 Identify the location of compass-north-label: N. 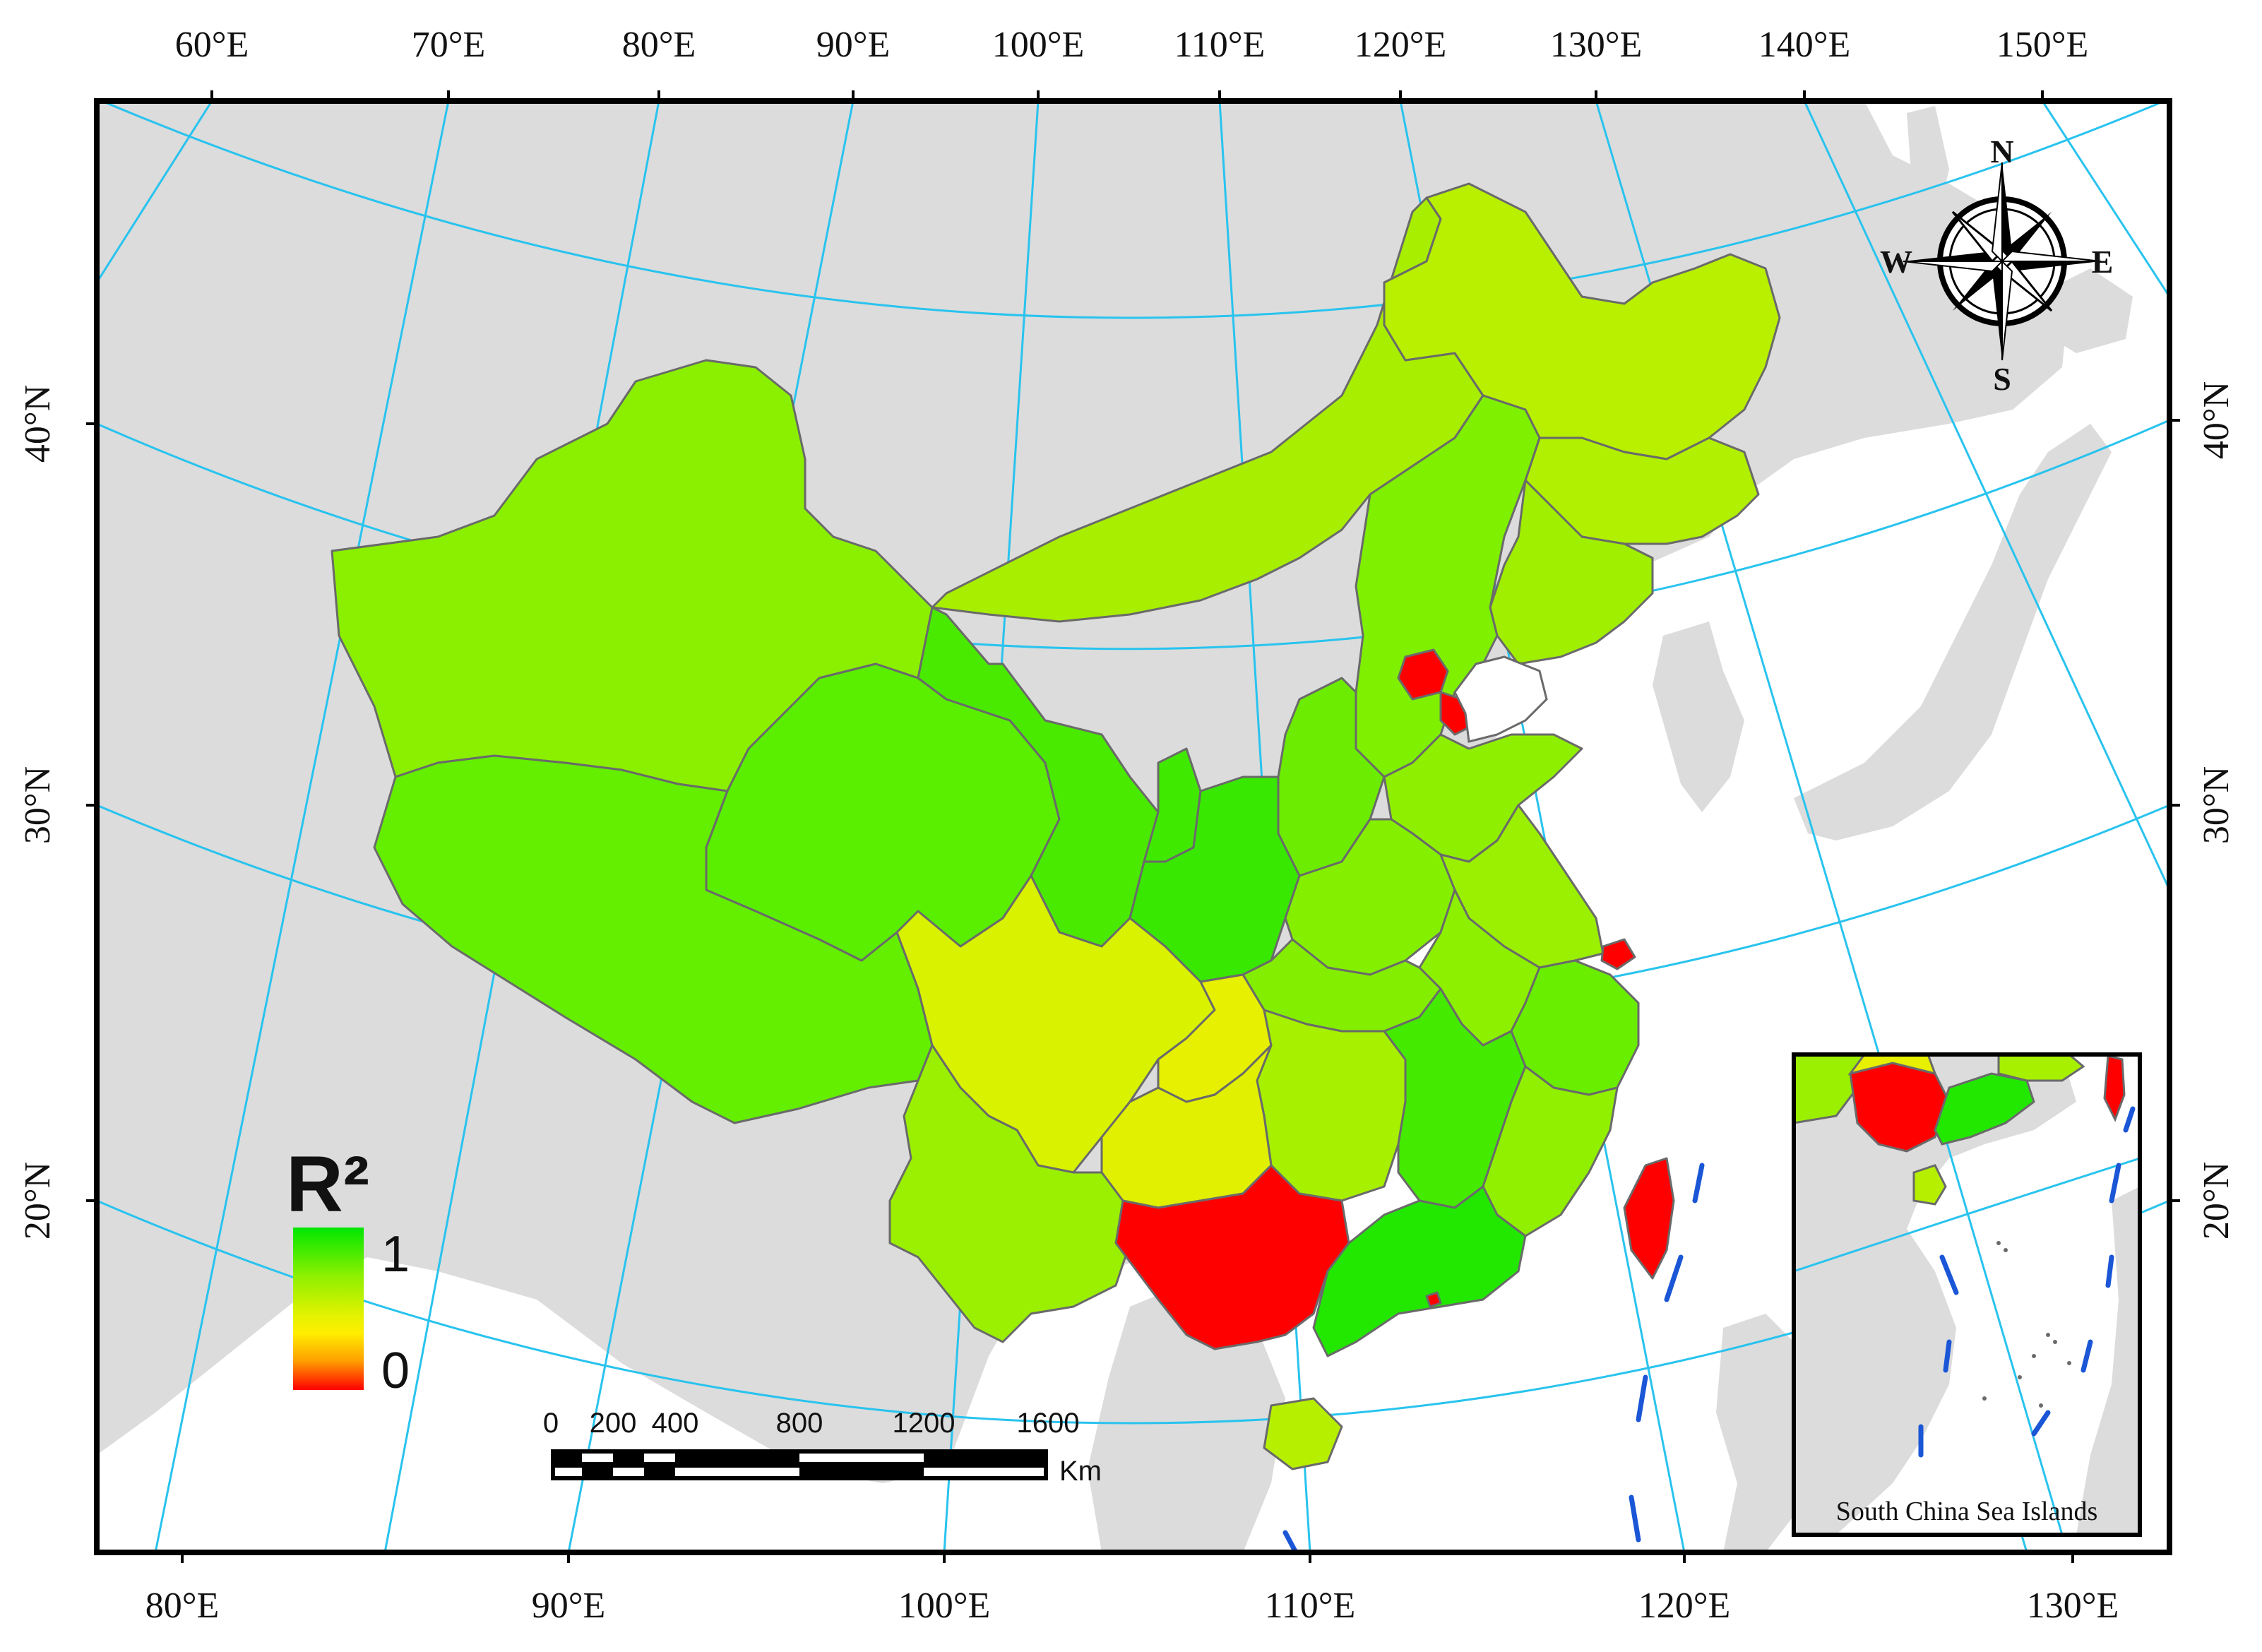
(2001, 151).